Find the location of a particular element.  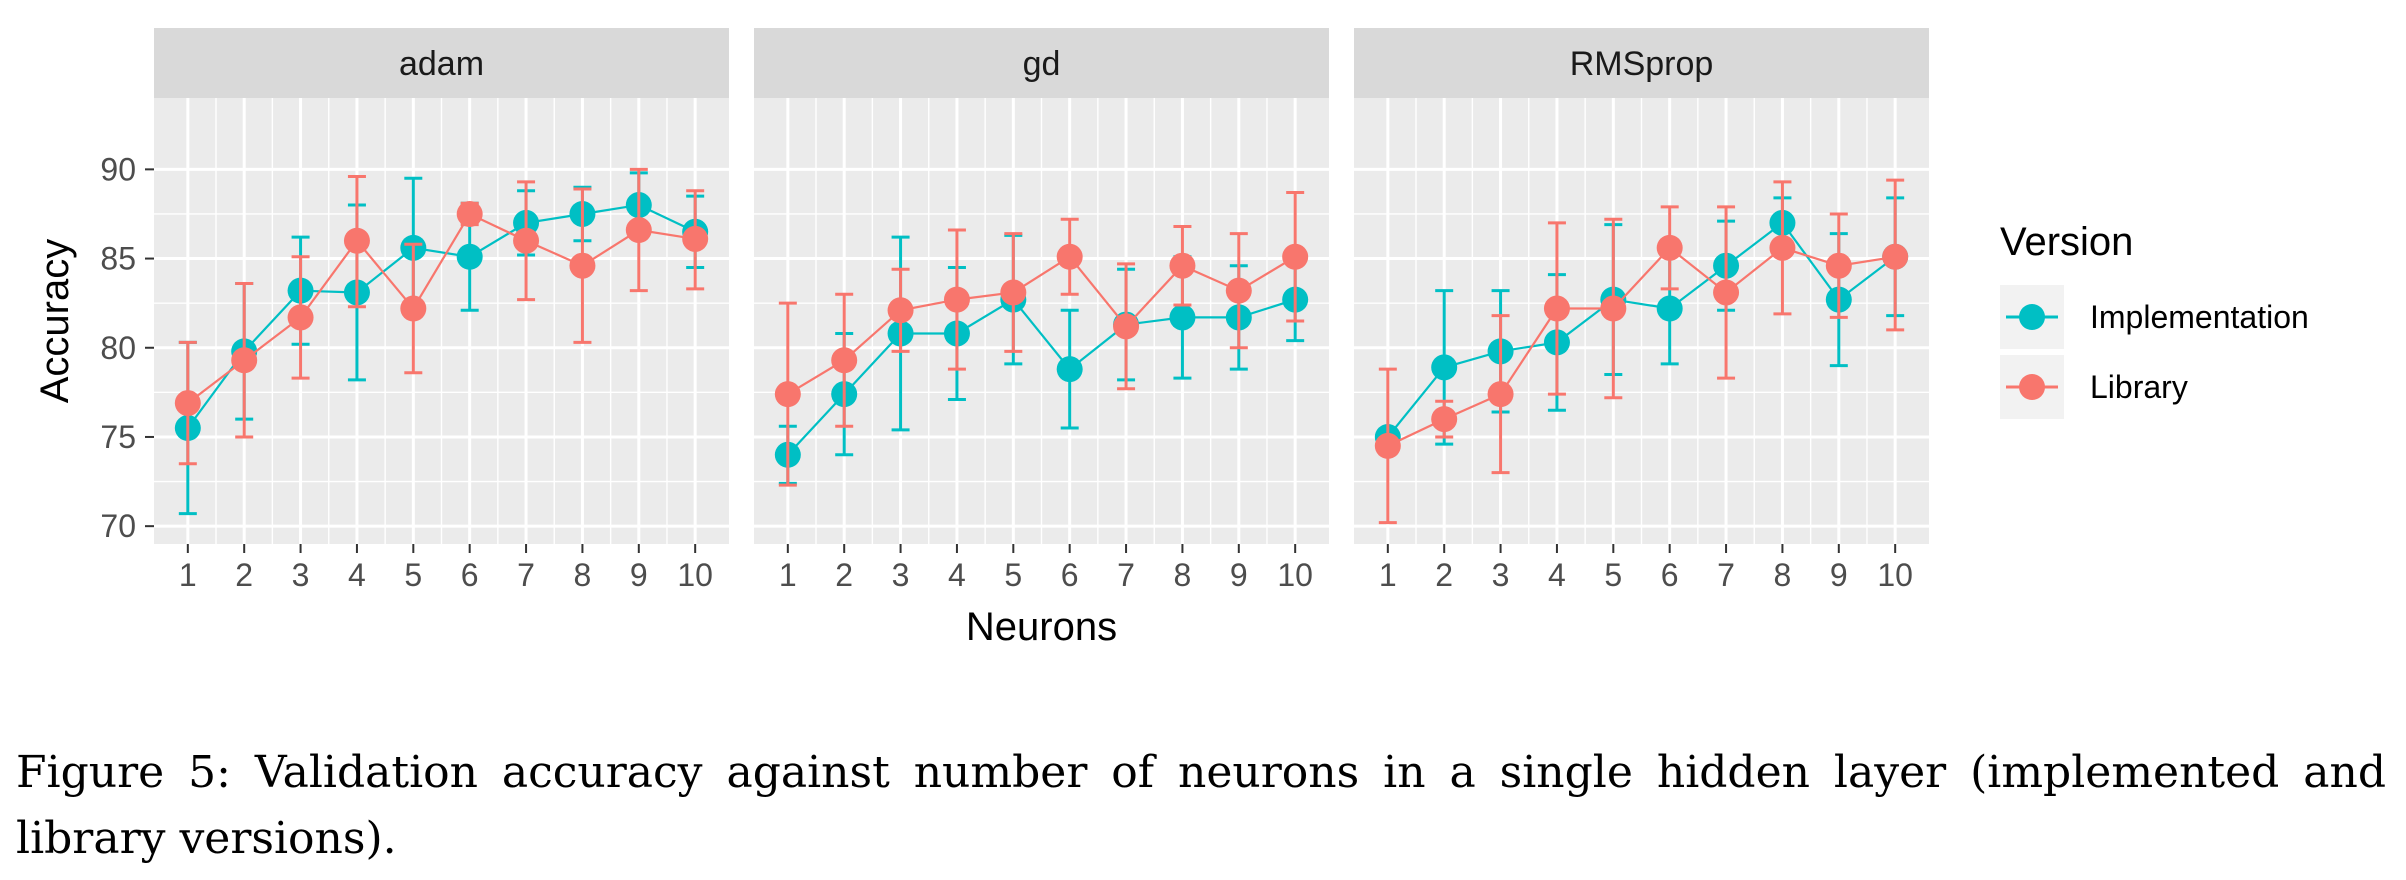

legend-item-implementation: Implementation is located at coordinates (2154, 317).